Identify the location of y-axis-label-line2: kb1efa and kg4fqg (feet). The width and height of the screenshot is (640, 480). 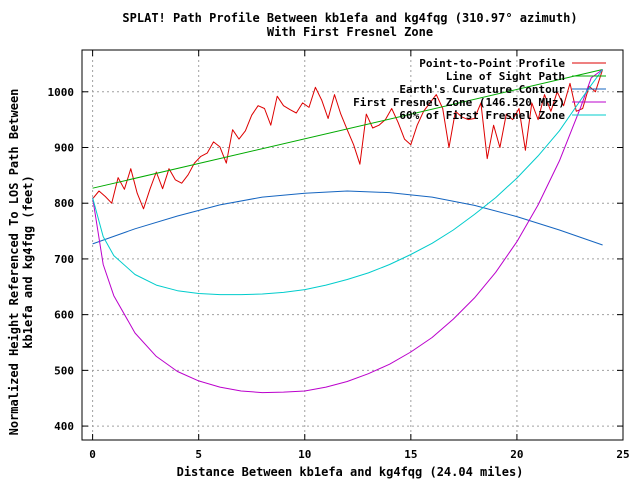
(28, 261).